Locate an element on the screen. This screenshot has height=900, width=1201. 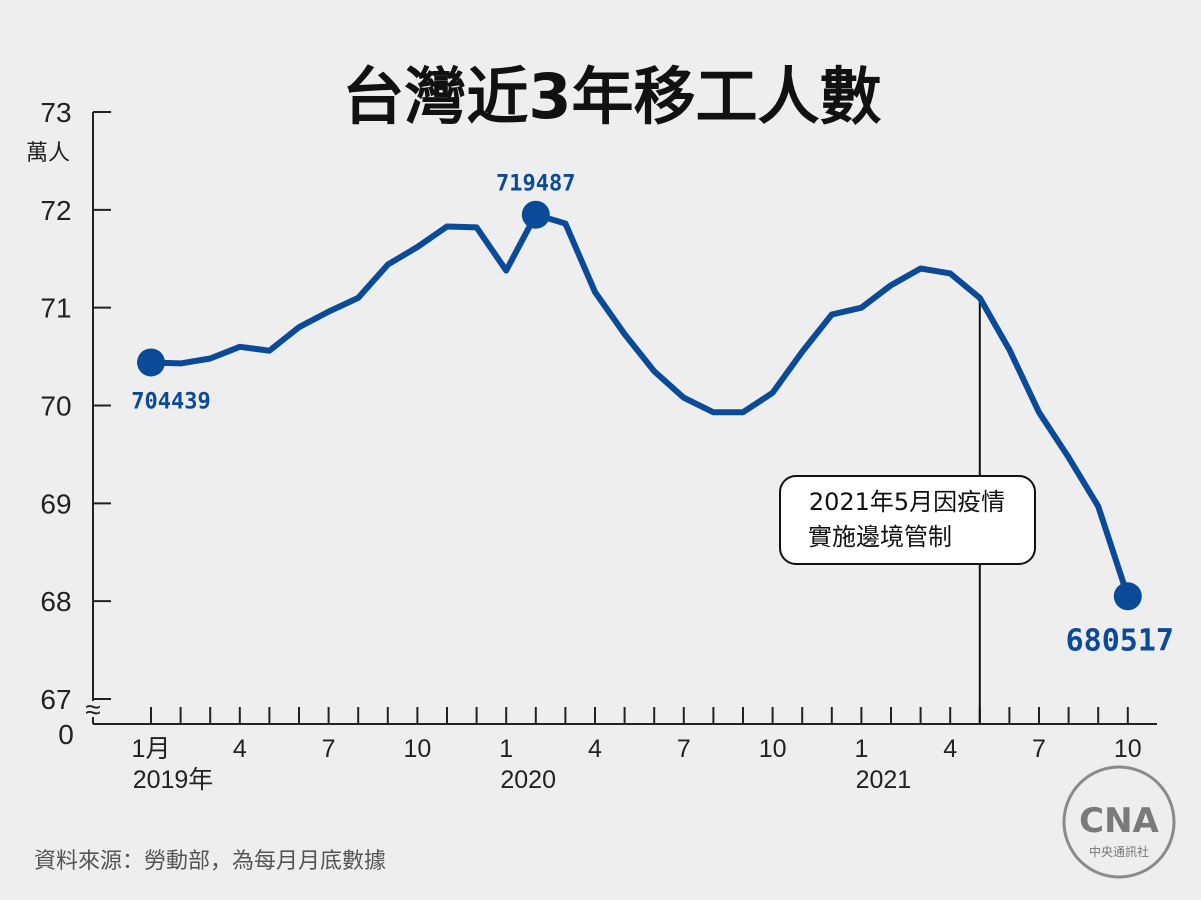
chart-title: 台灣近3年移工人數 is located at coordinates (611, 96).